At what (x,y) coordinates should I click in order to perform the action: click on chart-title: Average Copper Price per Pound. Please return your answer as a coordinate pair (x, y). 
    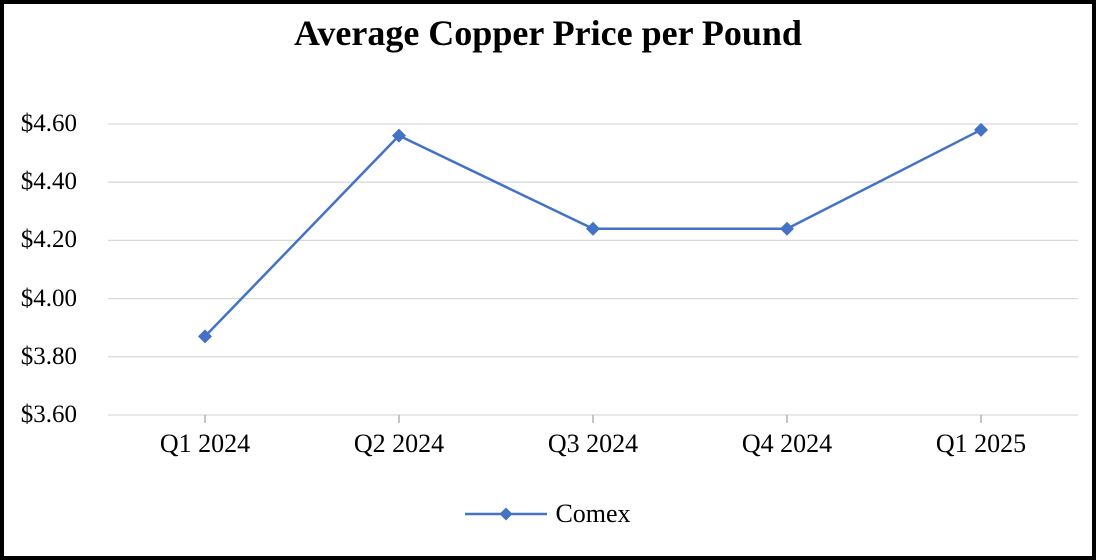
    Looking at the image, I should click on (548, 33).